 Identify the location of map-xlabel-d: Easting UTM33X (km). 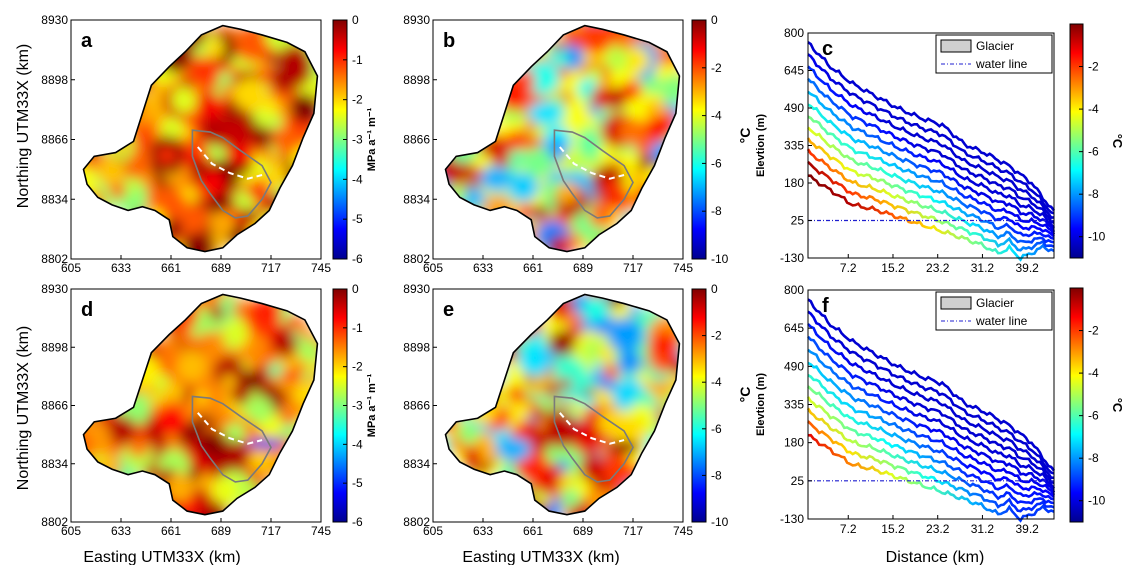
(161, 557).